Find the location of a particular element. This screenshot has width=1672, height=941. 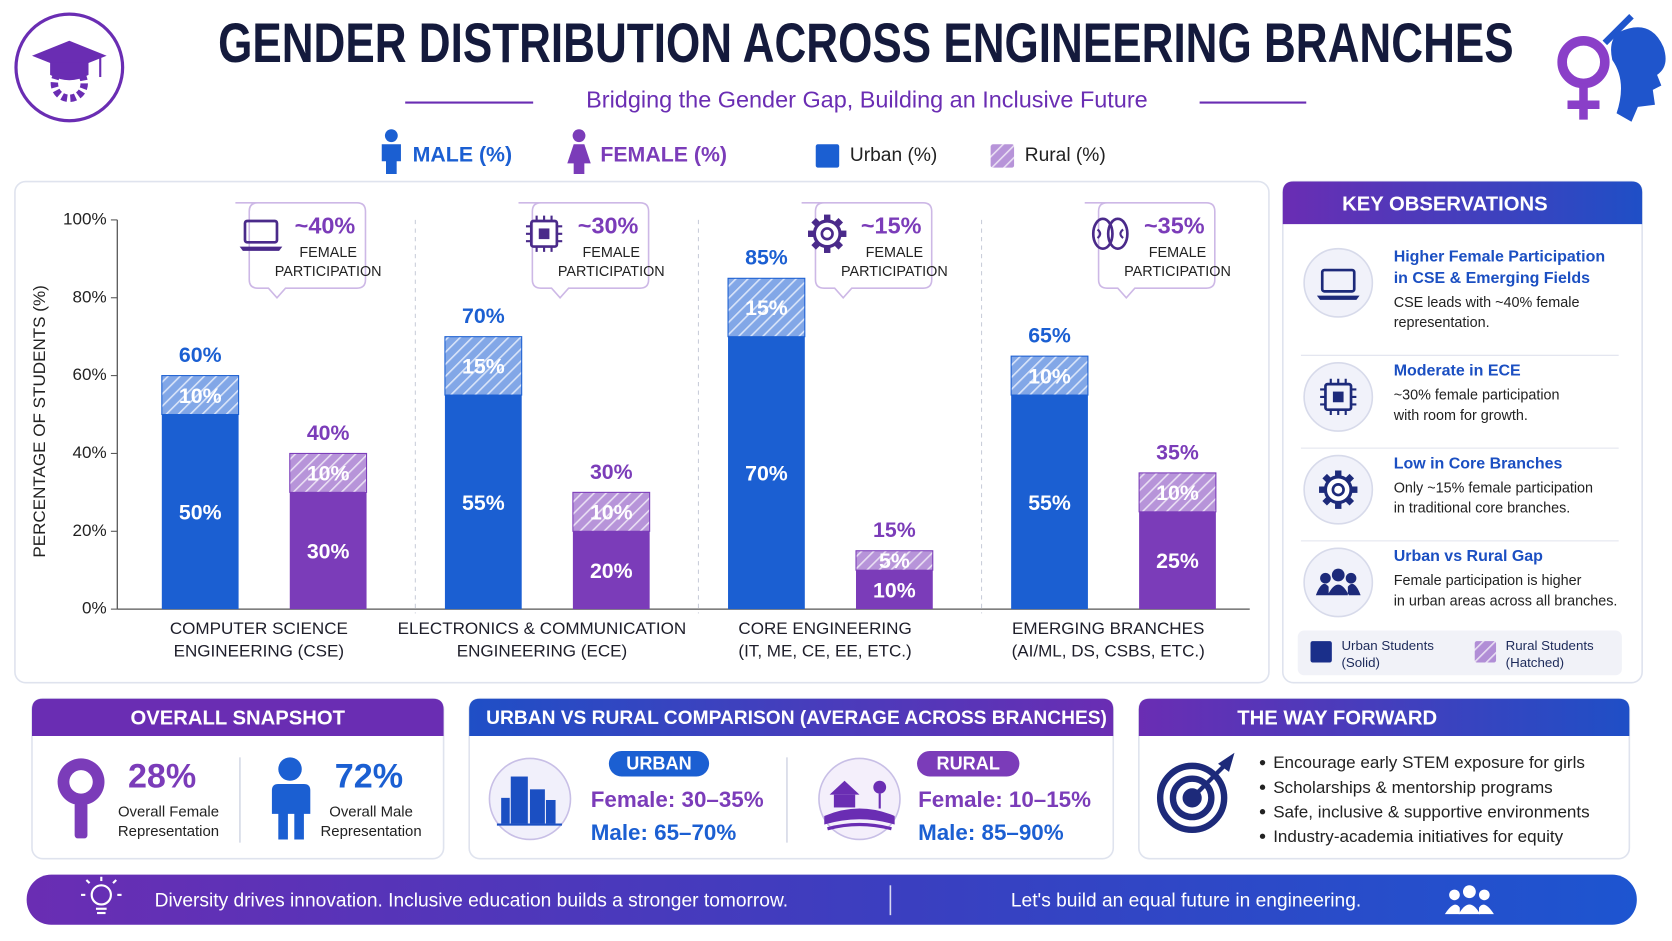

bulb-icon is located at coordinates (101, 895).